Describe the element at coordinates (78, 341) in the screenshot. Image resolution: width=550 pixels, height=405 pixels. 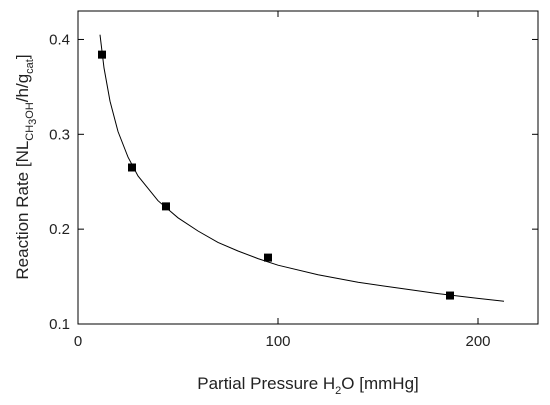
I see `x-tick-label: 0` at that location.